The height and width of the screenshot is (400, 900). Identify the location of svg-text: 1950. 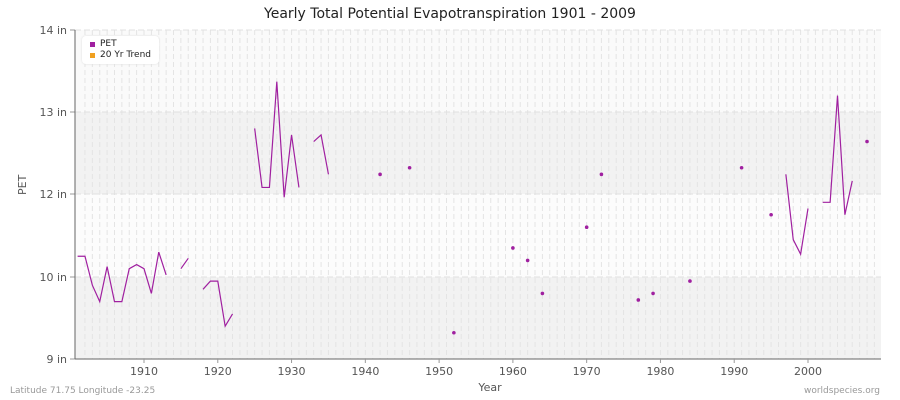
(439, 371).